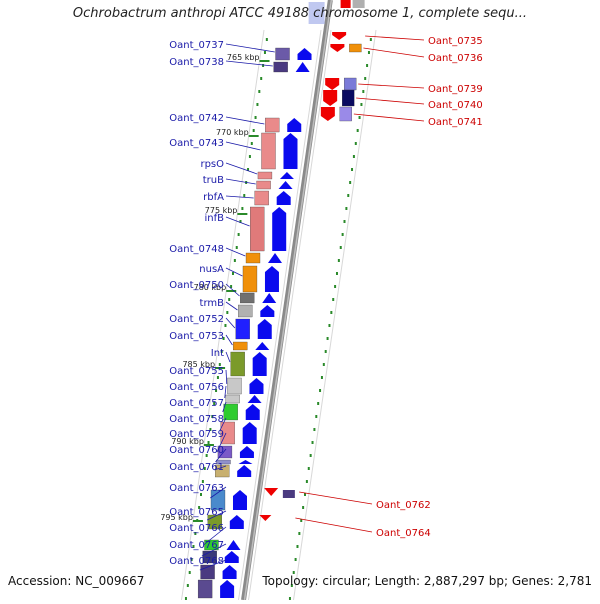 This screenshot has height=604, width=600. I want to click on right-gene-label-Oant_0740: Oant_0740, so click(455, 105).